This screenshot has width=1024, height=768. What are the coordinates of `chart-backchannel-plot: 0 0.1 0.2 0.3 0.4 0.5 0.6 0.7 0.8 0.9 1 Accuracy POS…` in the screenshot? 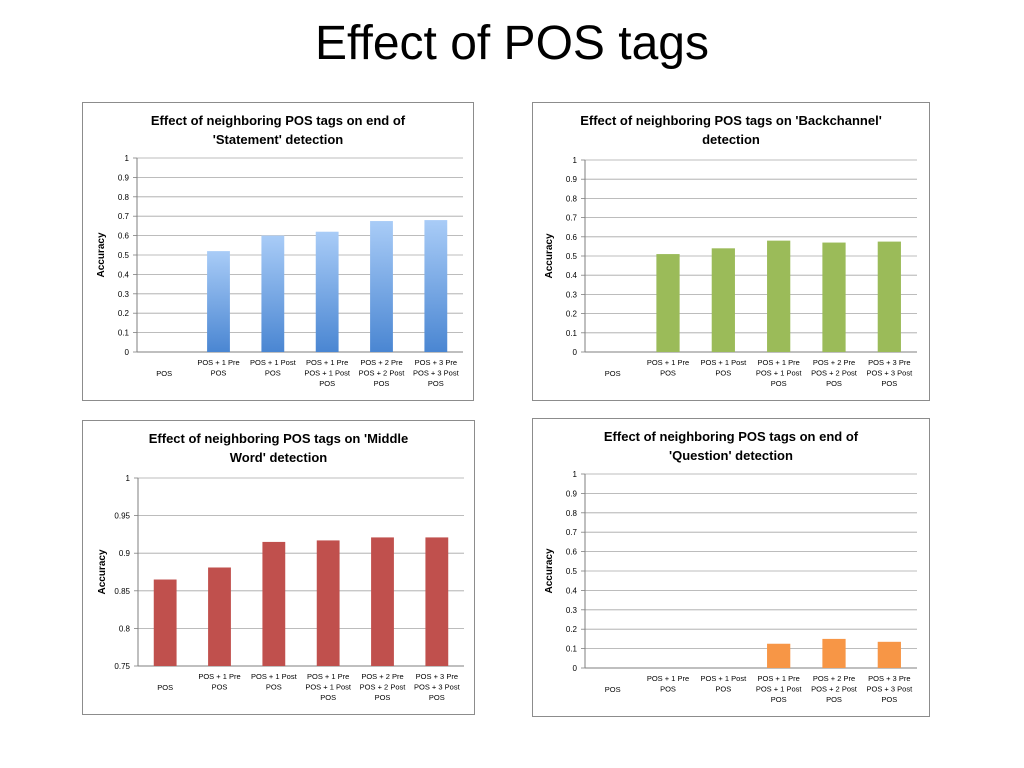 It's located at (730, 272).